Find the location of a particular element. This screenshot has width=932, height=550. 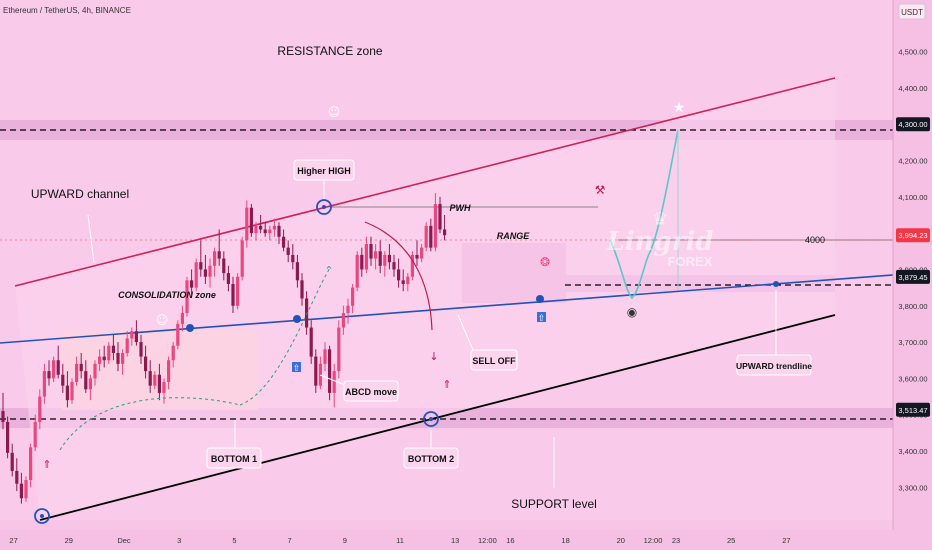

currency-box is located at coordinates (912, 11).